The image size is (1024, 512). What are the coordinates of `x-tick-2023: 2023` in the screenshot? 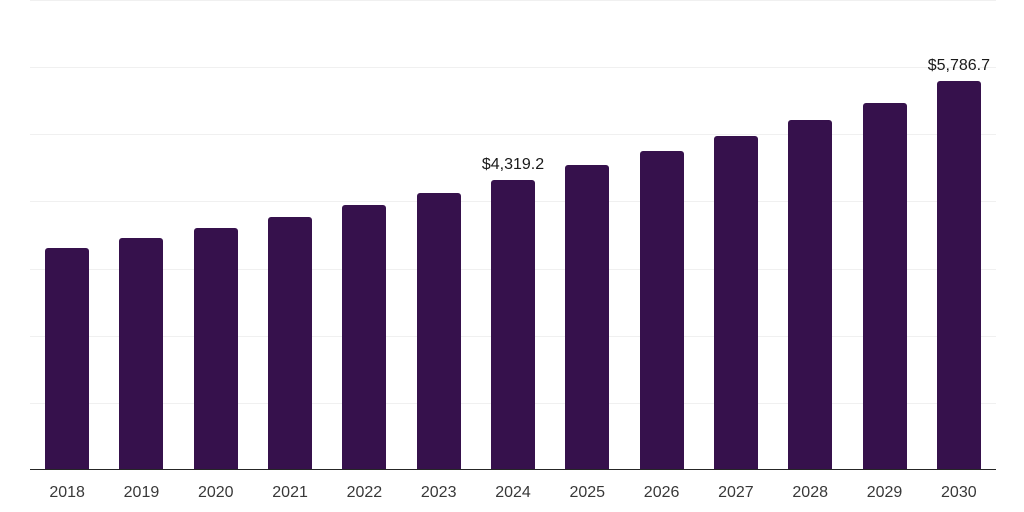 It's located at (438, 492).